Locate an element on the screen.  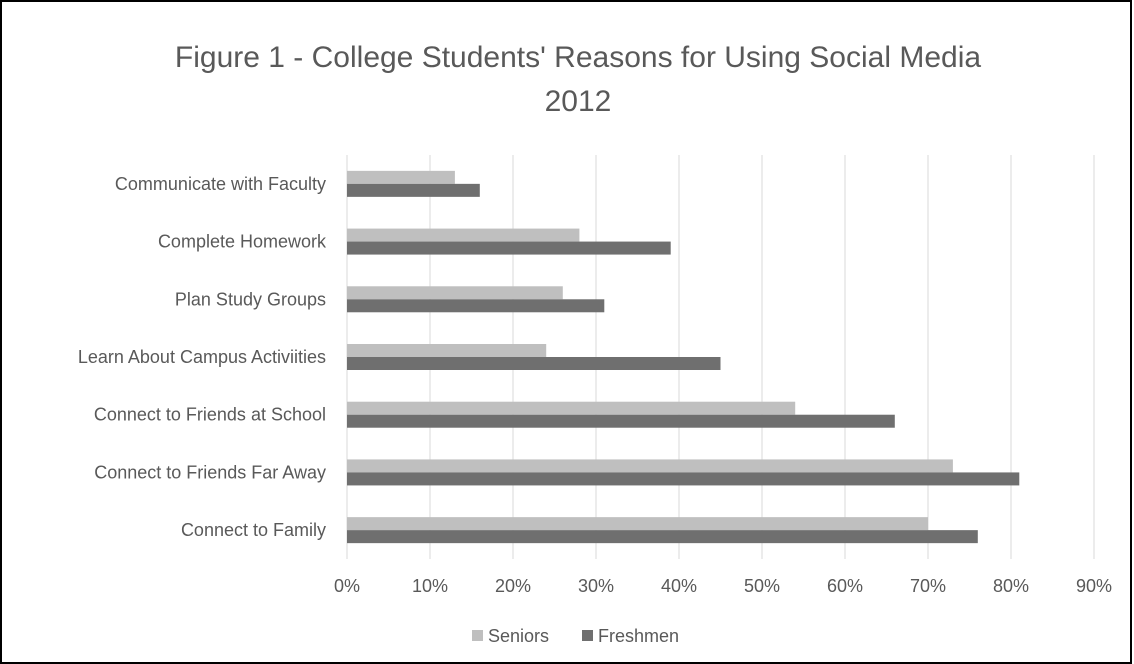
x-tick-label: 80% is located at coordinates (1011, 586).